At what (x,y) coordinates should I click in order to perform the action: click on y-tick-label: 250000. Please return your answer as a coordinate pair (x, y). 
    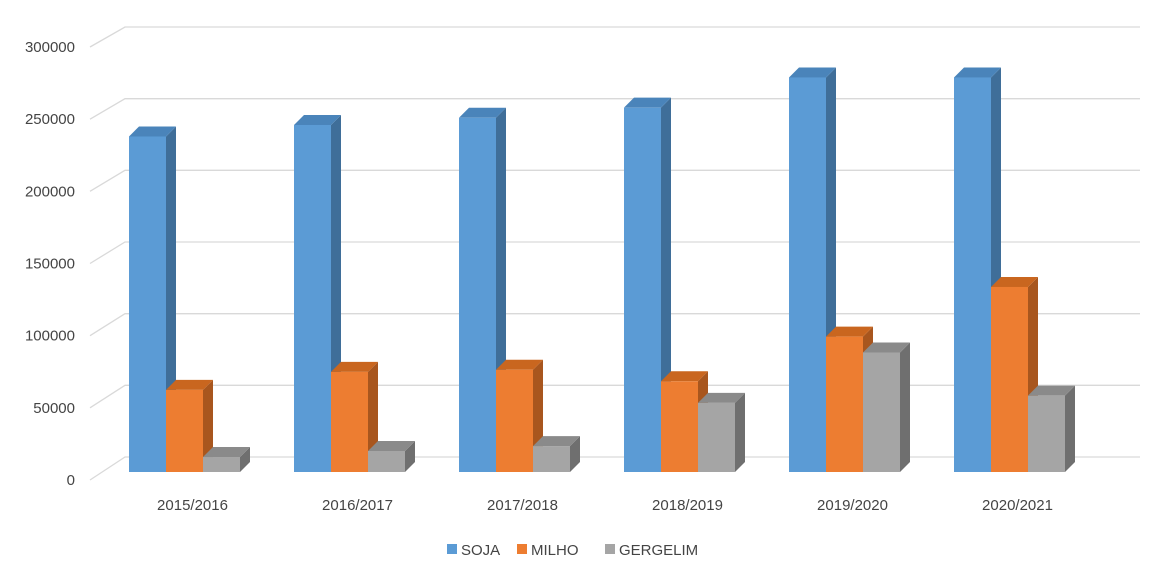
    Looking at the image, I should click on (50, 119).